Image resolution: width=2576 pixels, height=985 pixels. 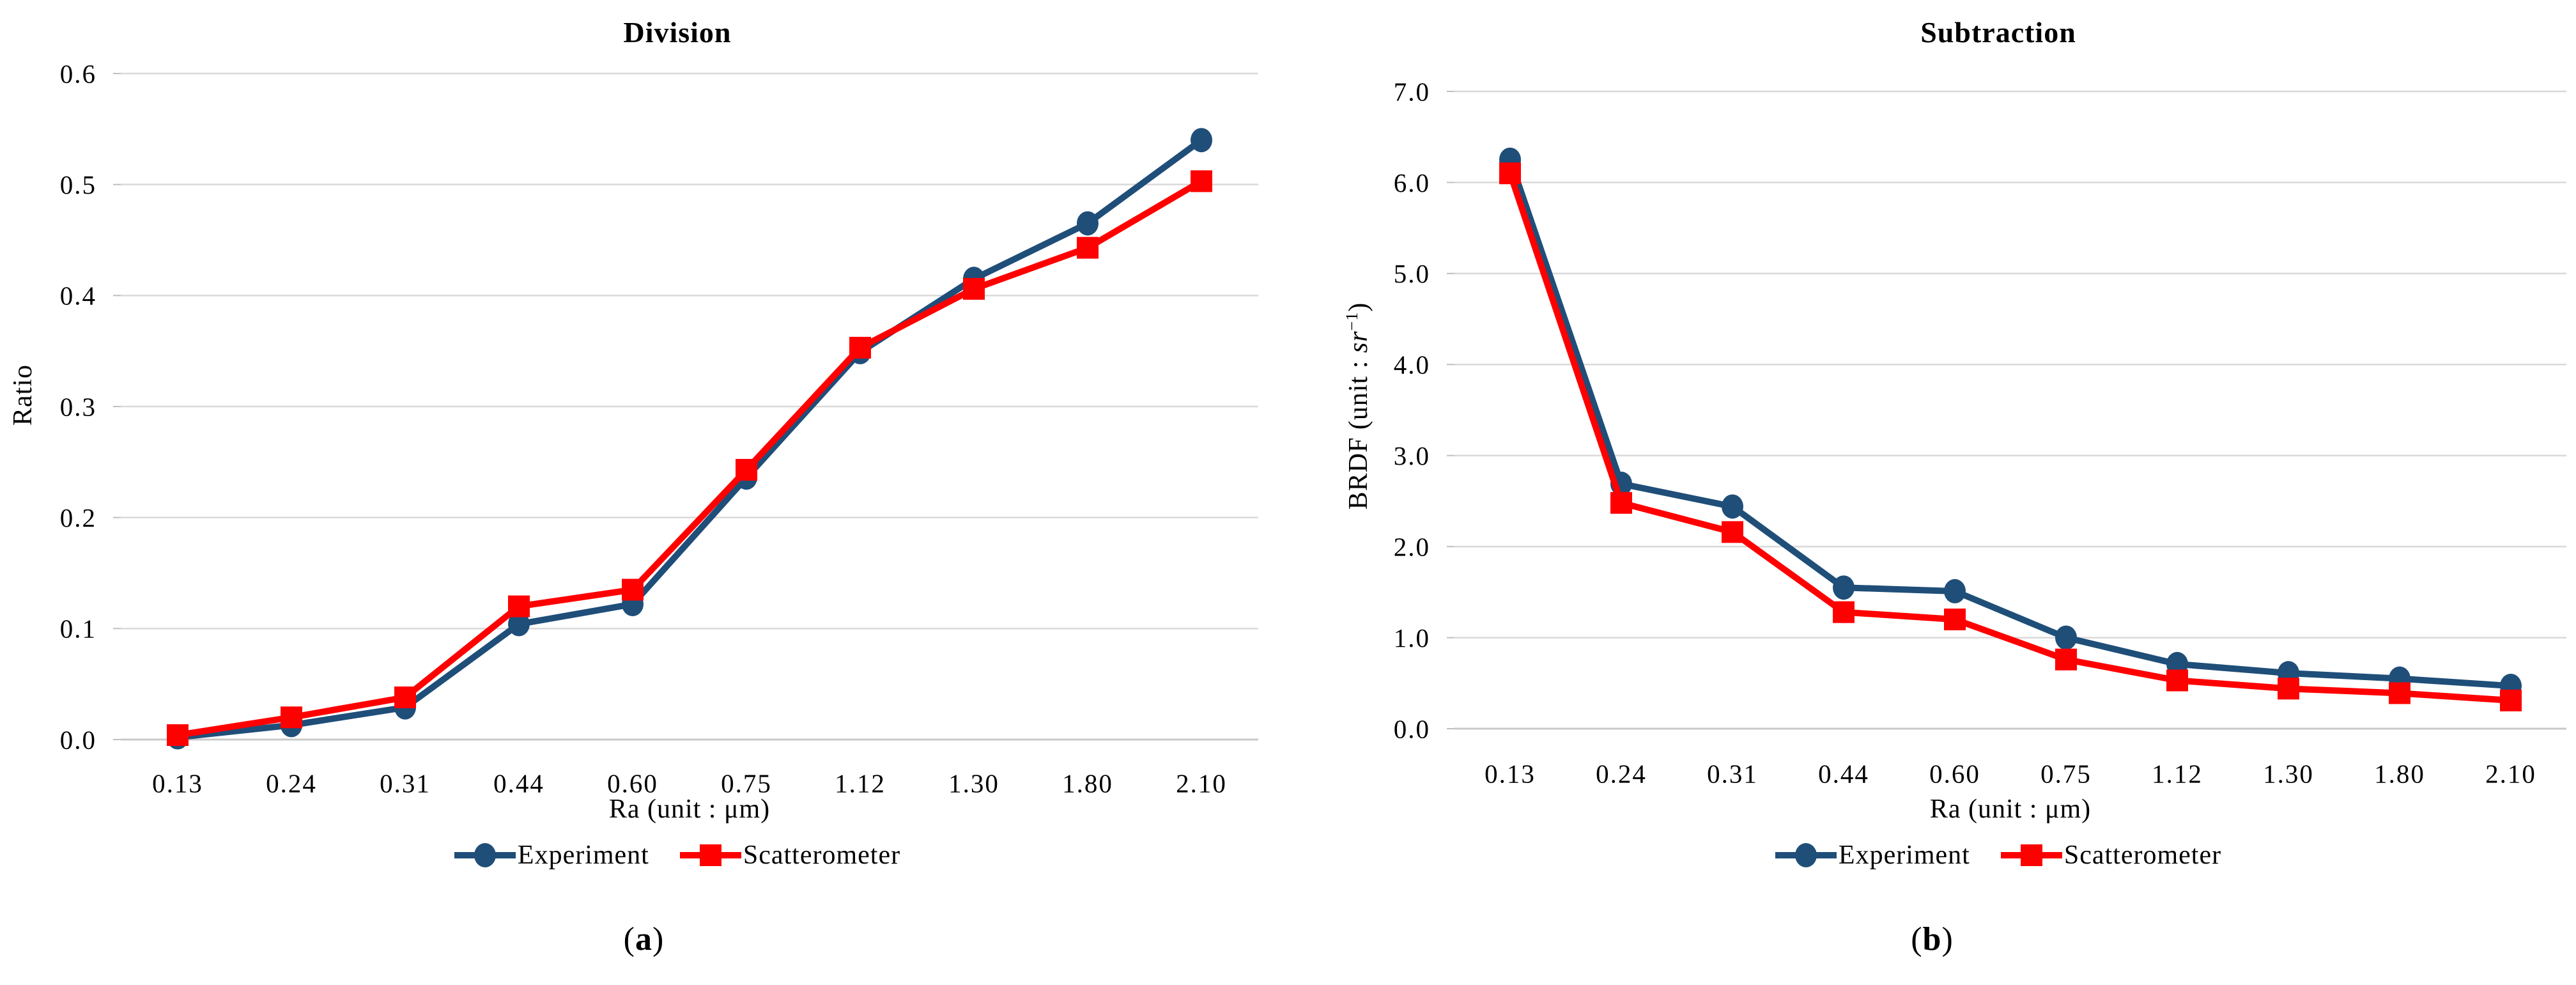 I want to click on y-tick-label: 4.0, so click(x=1412, y=365).